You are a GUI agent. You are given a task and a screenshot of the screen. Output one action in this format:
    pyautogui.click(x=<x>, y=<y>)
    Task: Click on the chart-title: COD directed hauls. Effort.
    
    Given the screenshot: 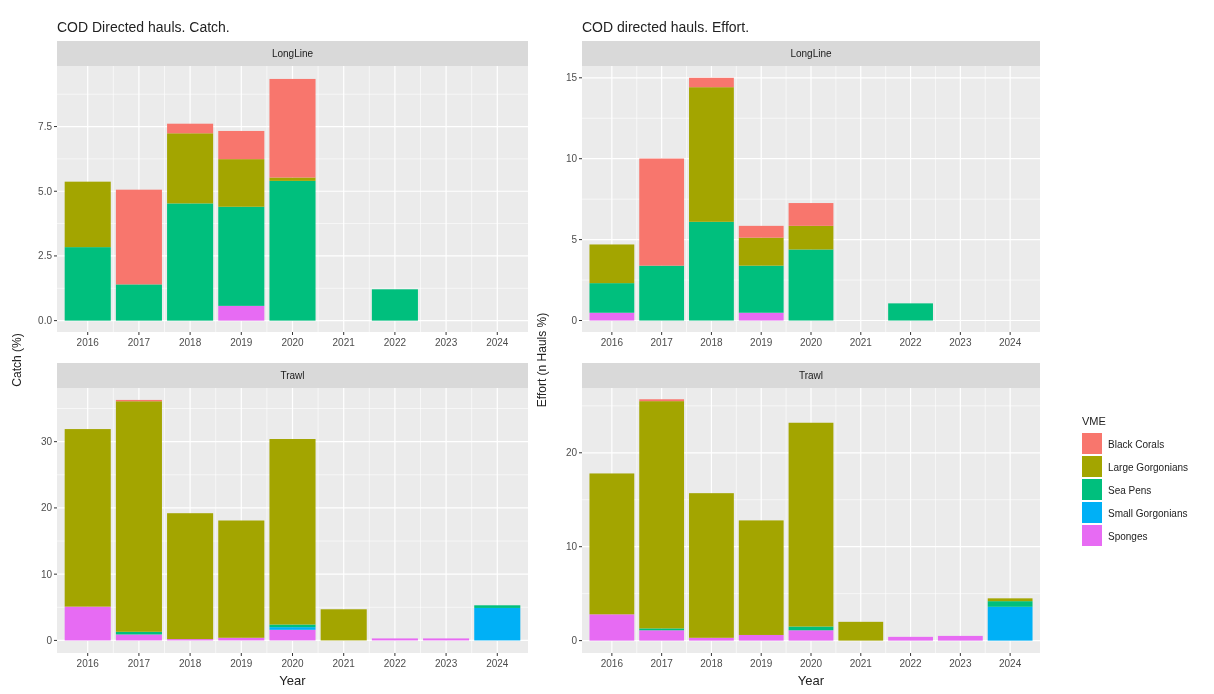 What is the action you would take?
    pyautogui.click(x=666, y=27)
    